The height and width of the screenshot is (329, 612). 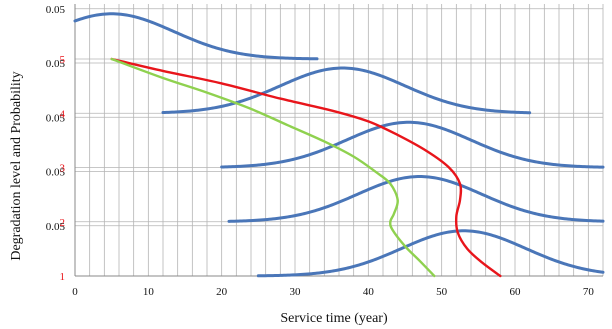 What do you see at coordinates (149, 292) in the screenshot?
I see `x-tick-label: 10` at bounding box center [149, 292].